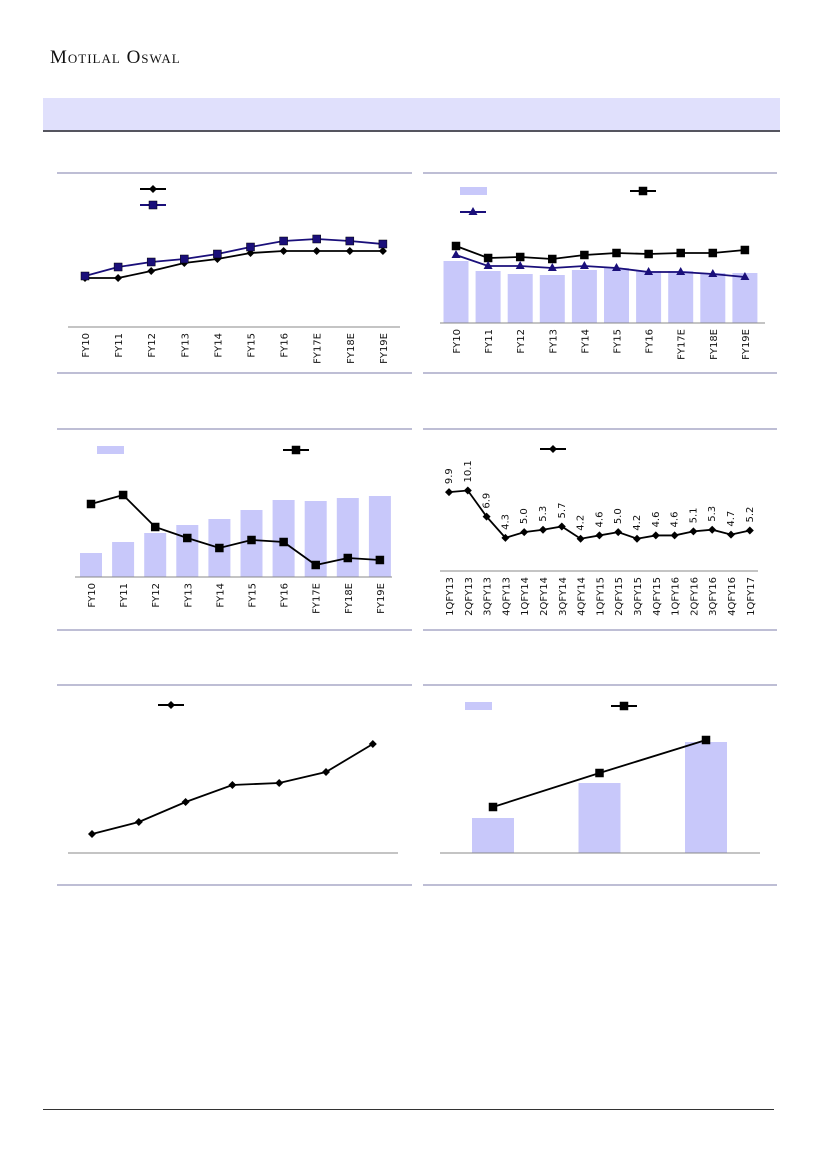  What do you see at coordinates (506, 596) in the screenshot?
I see `category-label: 4QFY13` at bounding box center [506, 596].